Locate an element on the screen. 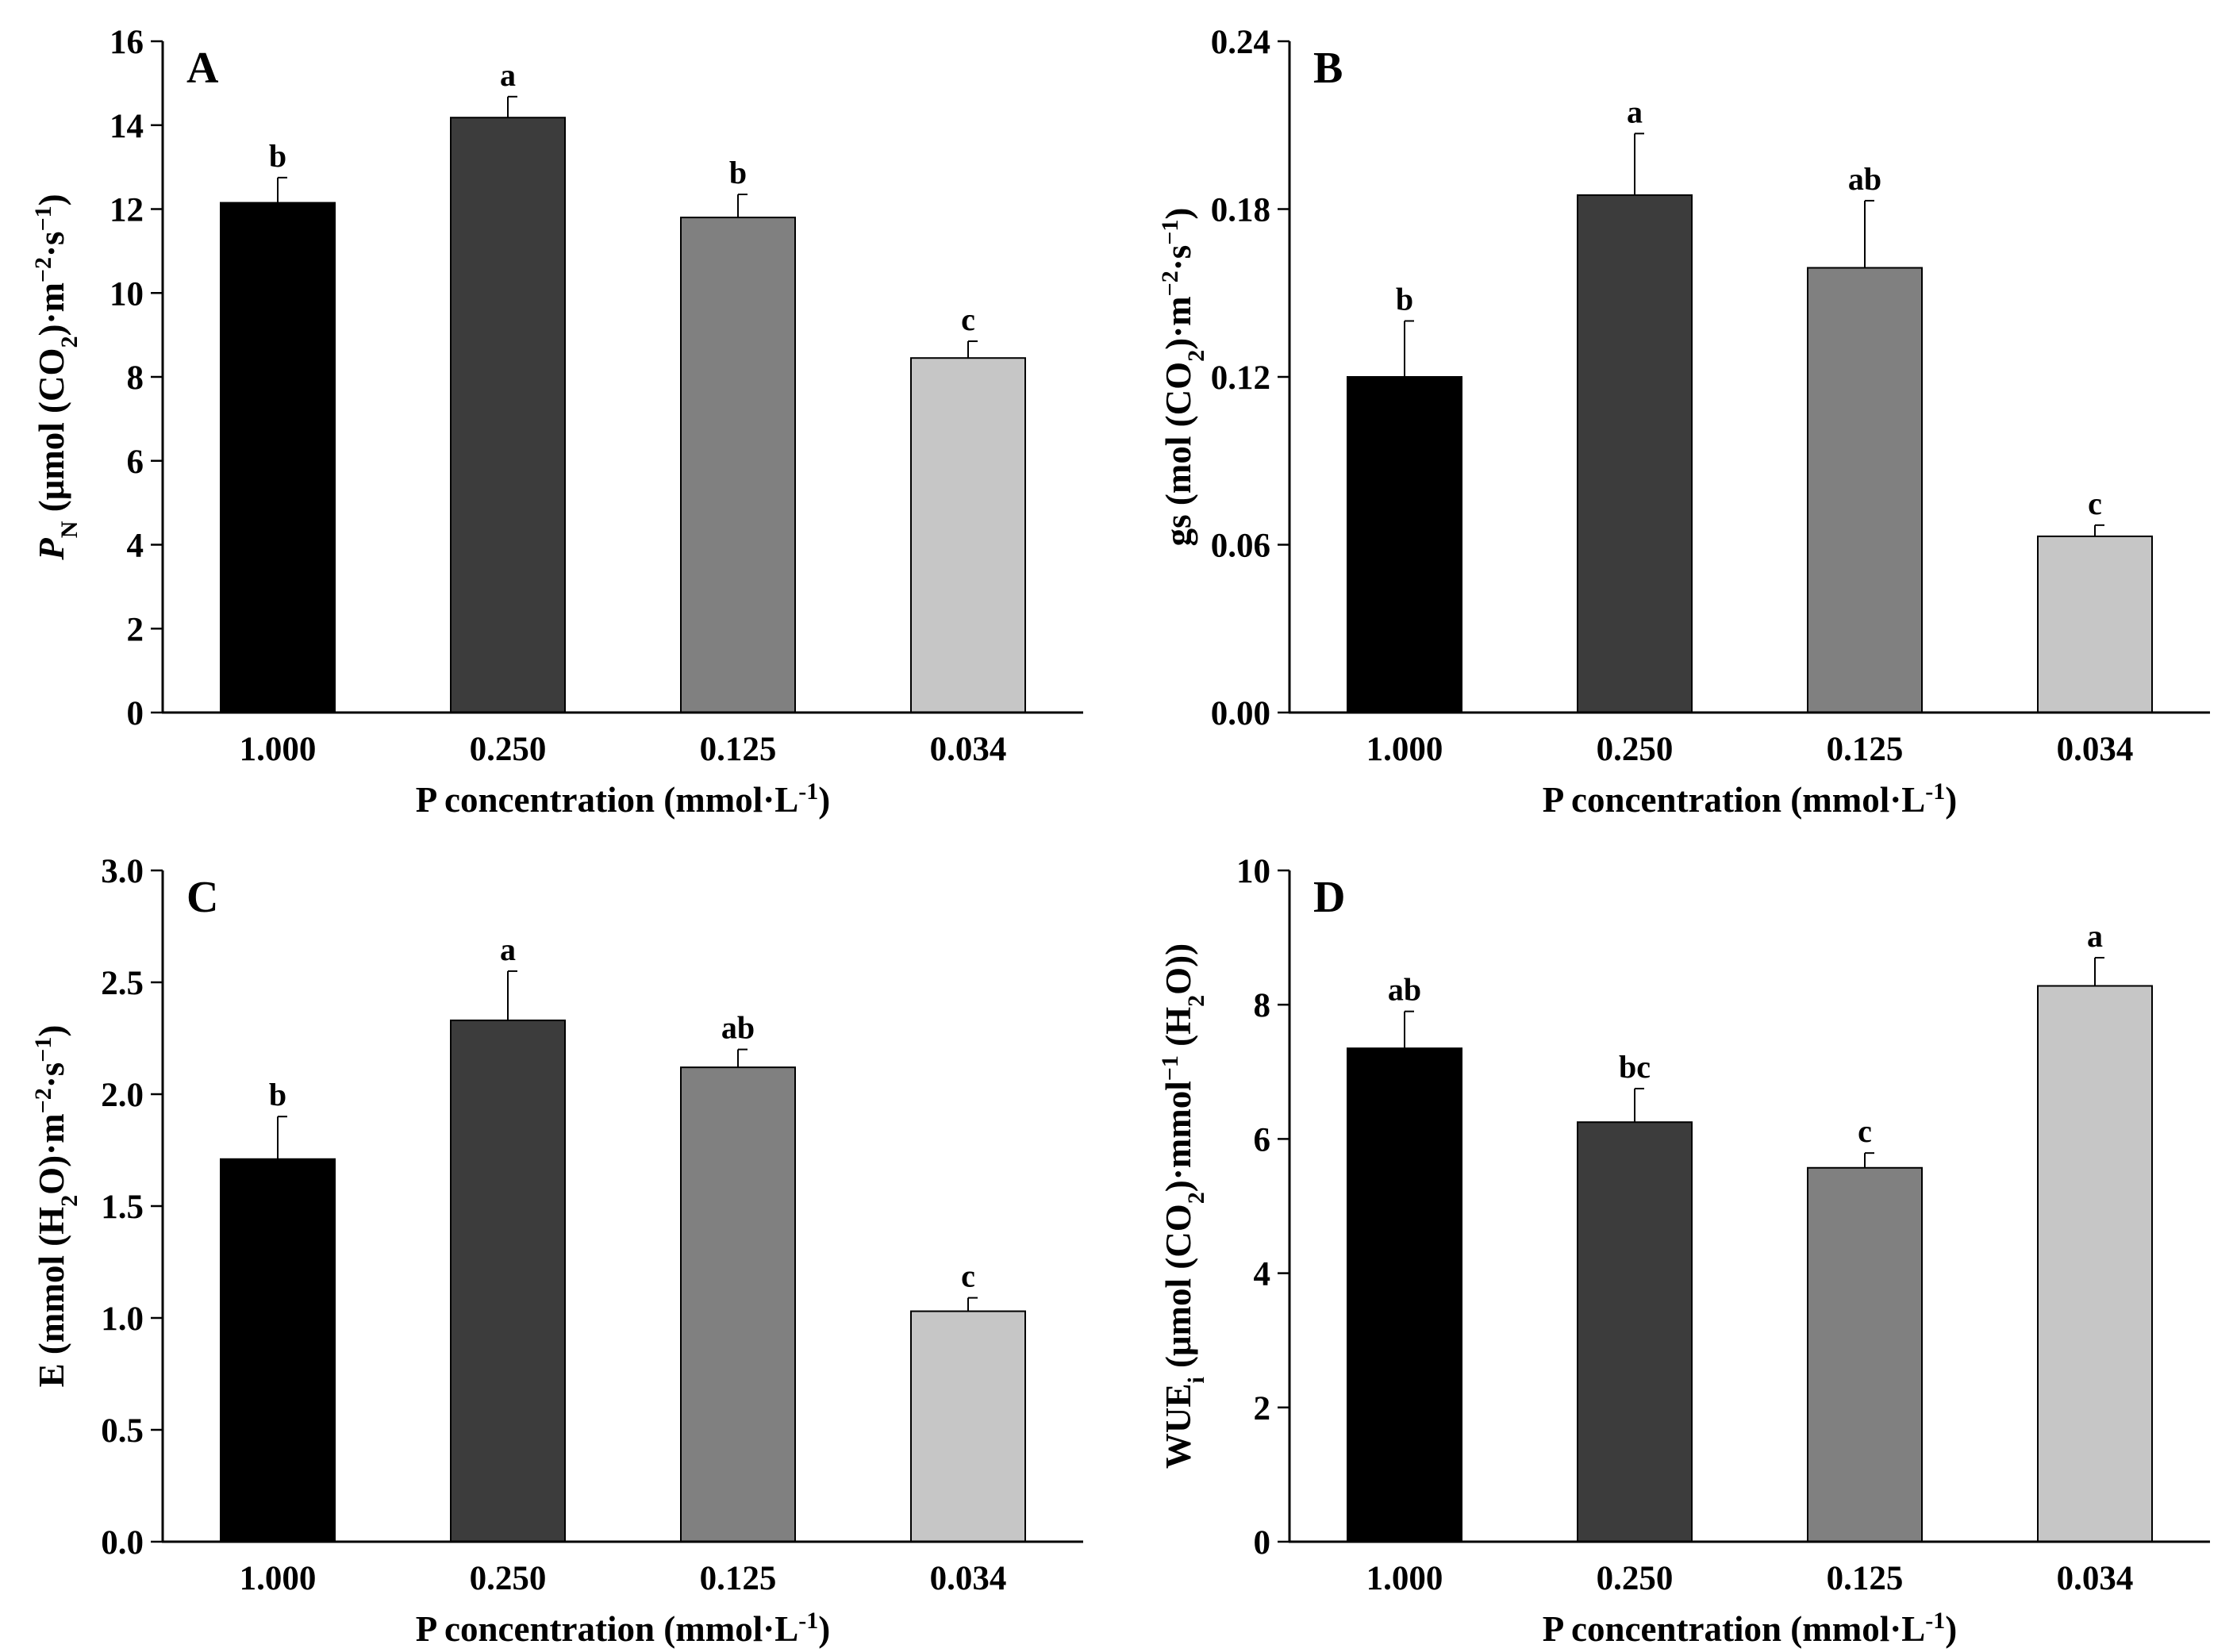 The height and width of the screenshot is (1652, 2233). y-axis-title-a-part-8: ) is located at coordinates (51, 200).